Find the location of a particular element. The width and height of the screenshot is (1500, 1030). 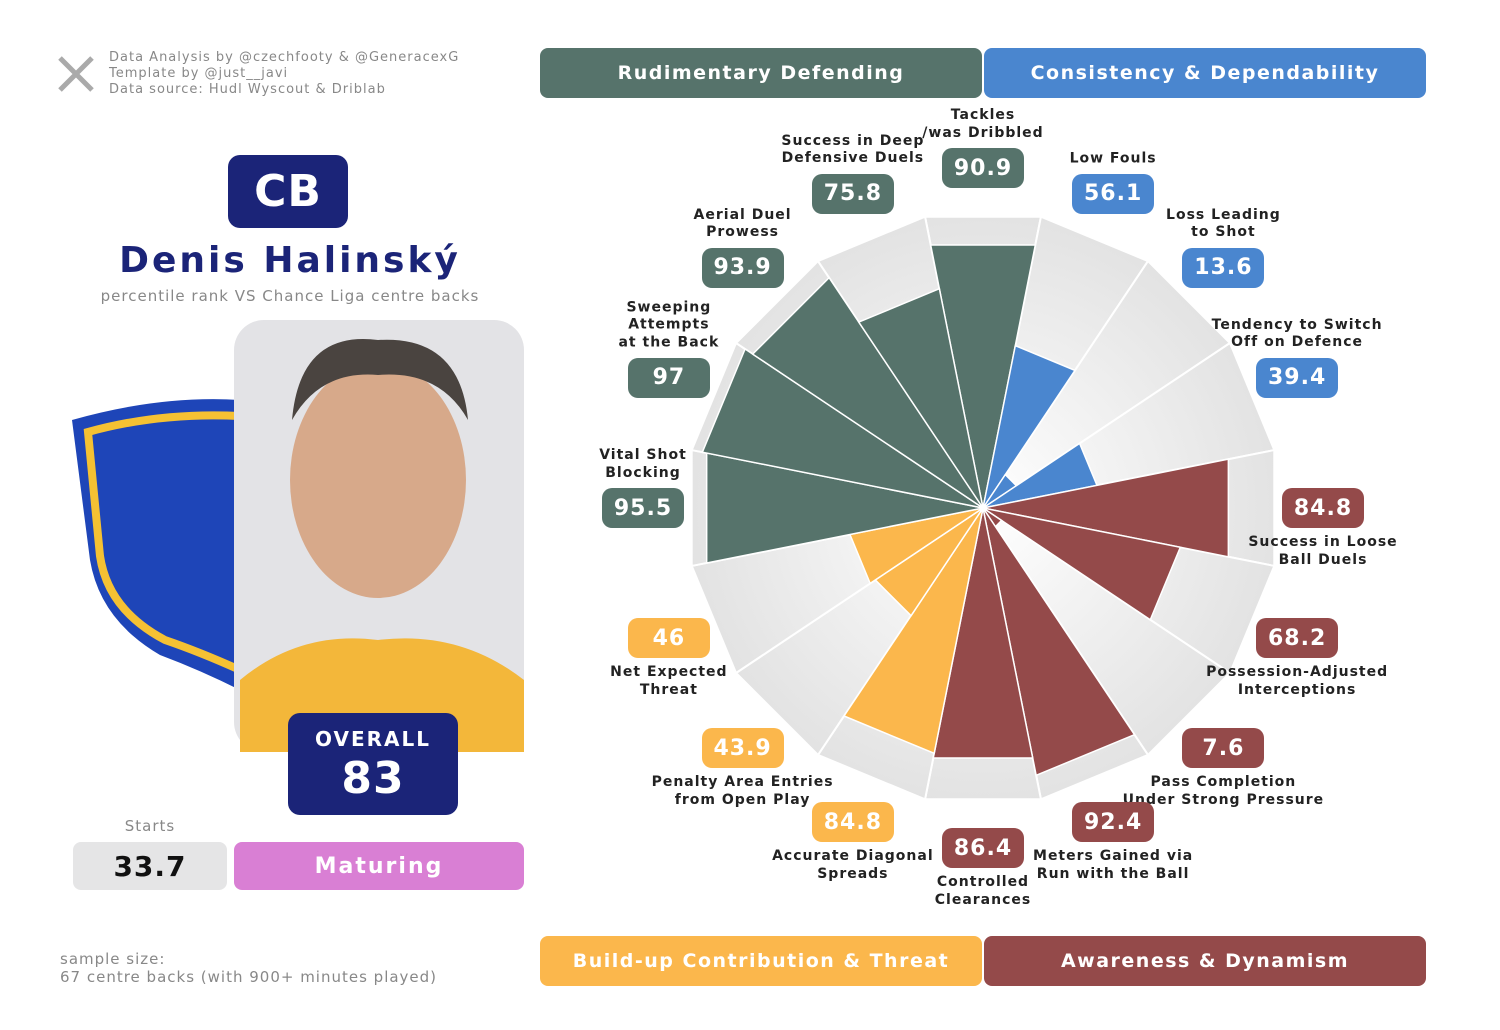

category-label: Vital Shot Blocking is located at coordinates (643, 464).